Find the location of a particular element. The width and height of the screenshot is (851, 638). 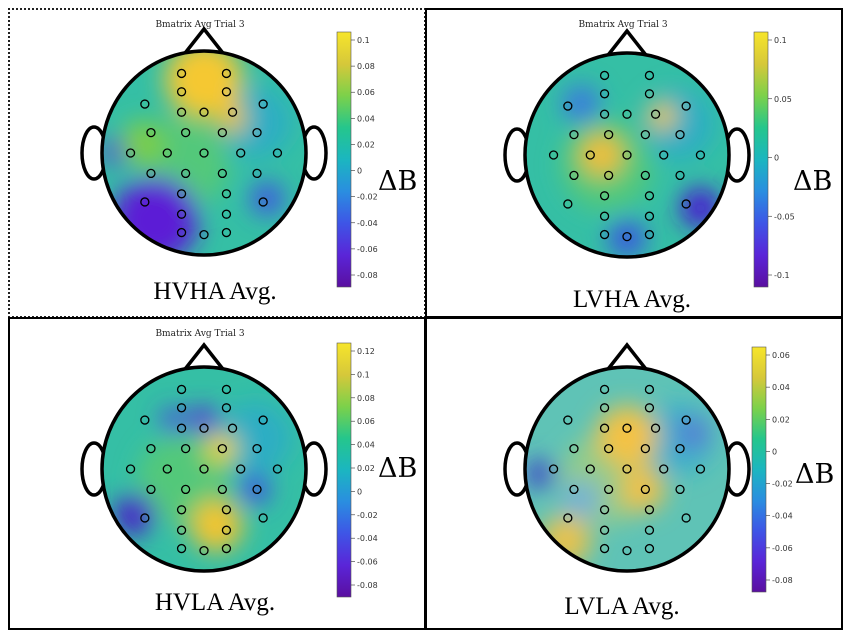

caption-hvla: HVLA Avg. is located at coordinates (215, 602).